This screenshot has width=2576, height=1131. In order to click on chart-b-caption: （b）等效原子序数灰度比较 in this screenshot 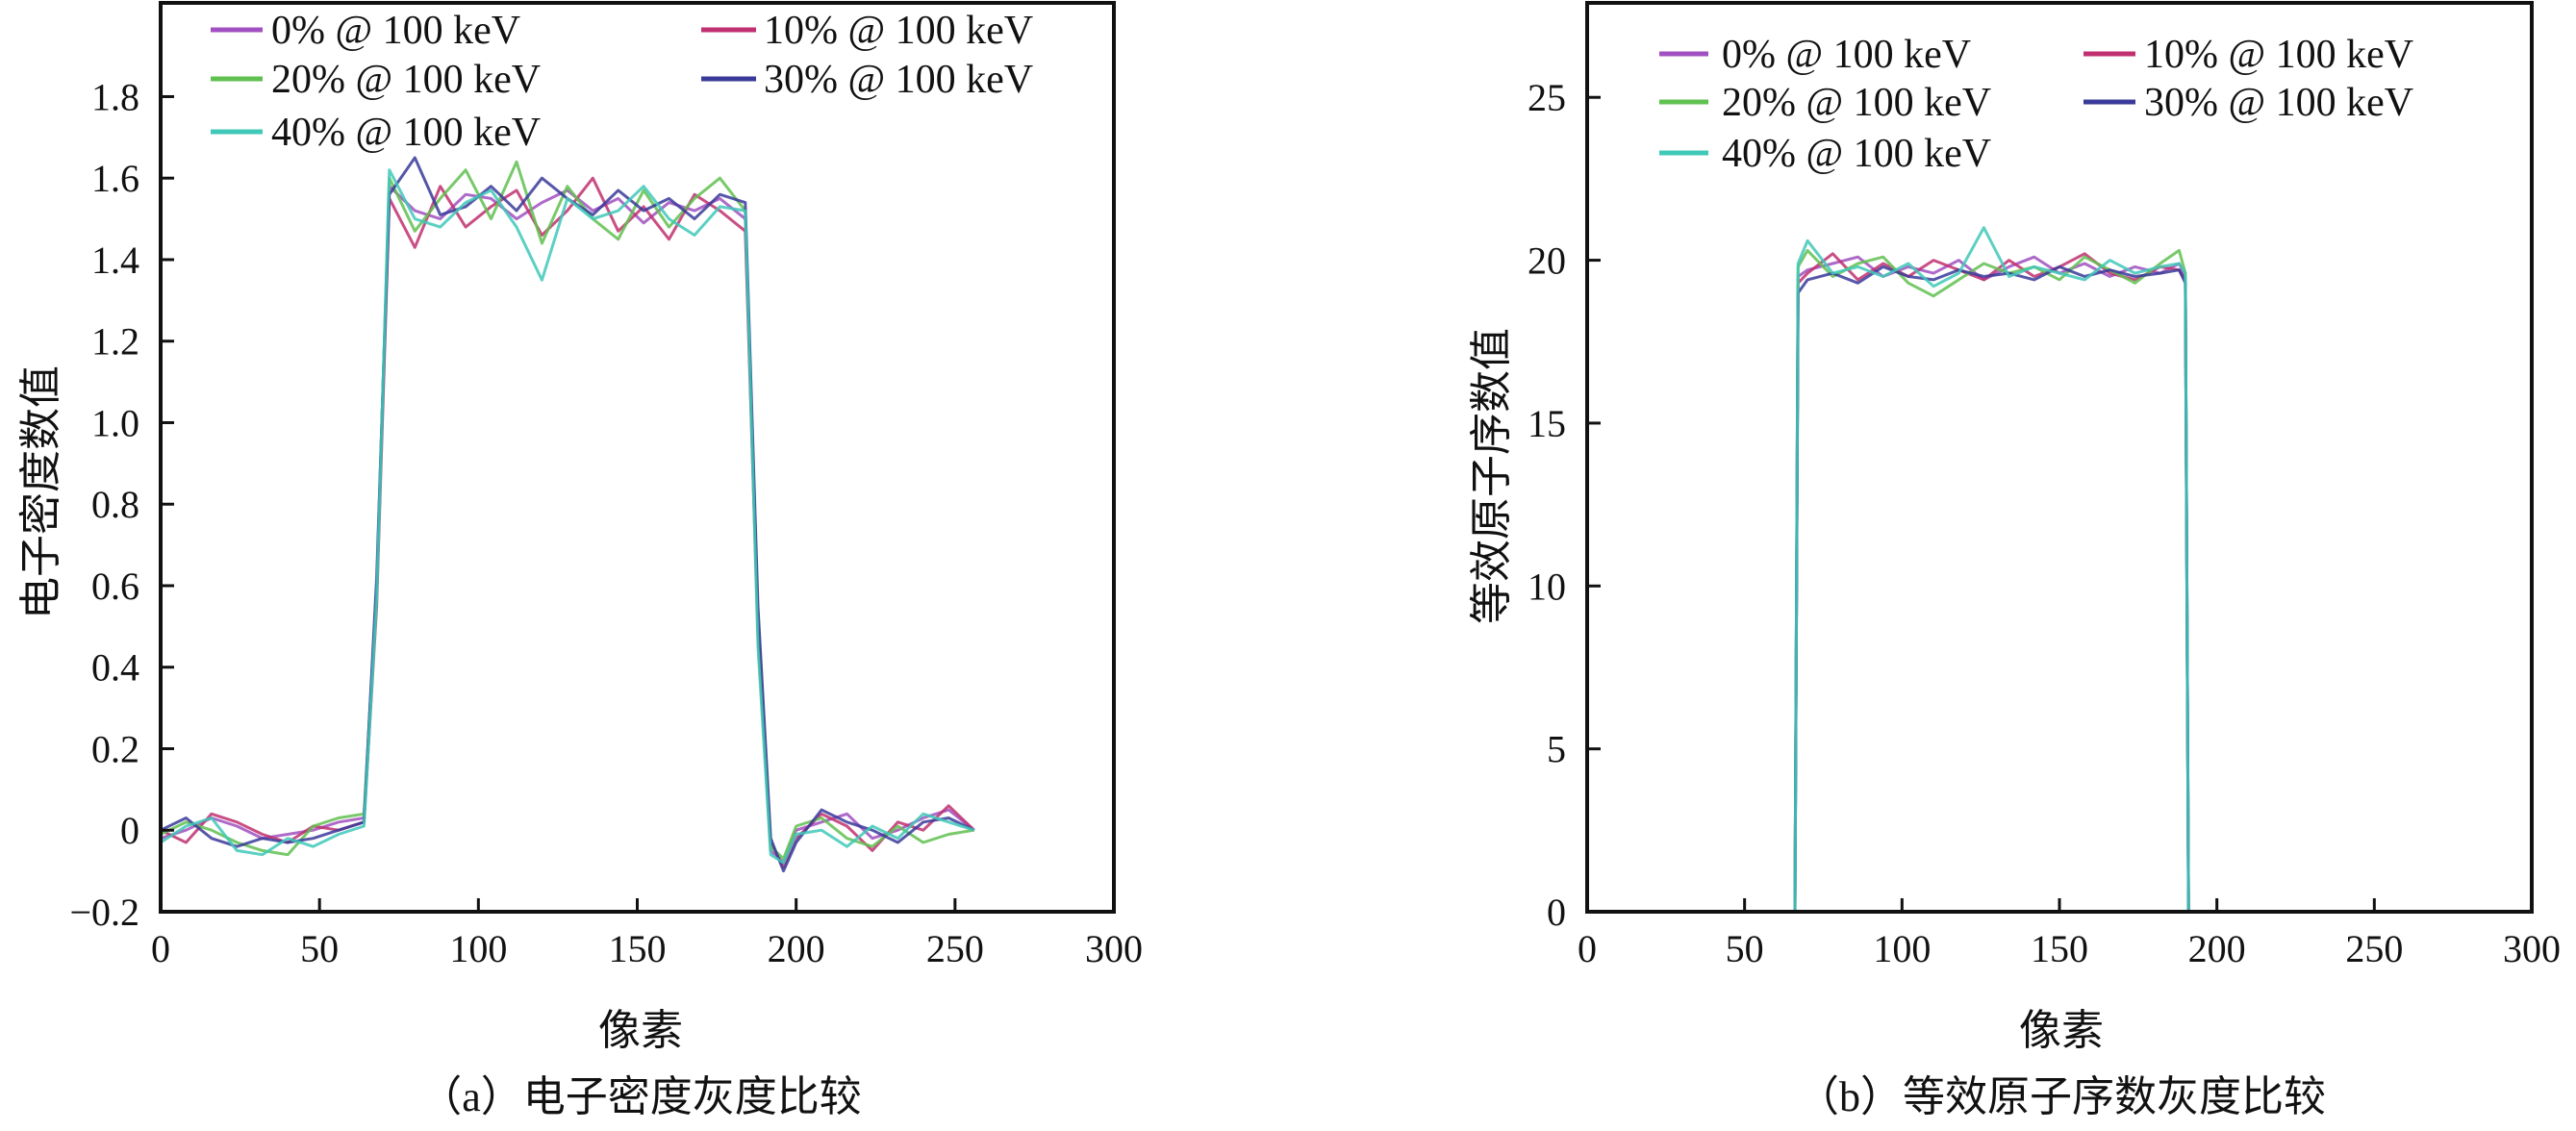, I will do `click(2061, 1096)`.